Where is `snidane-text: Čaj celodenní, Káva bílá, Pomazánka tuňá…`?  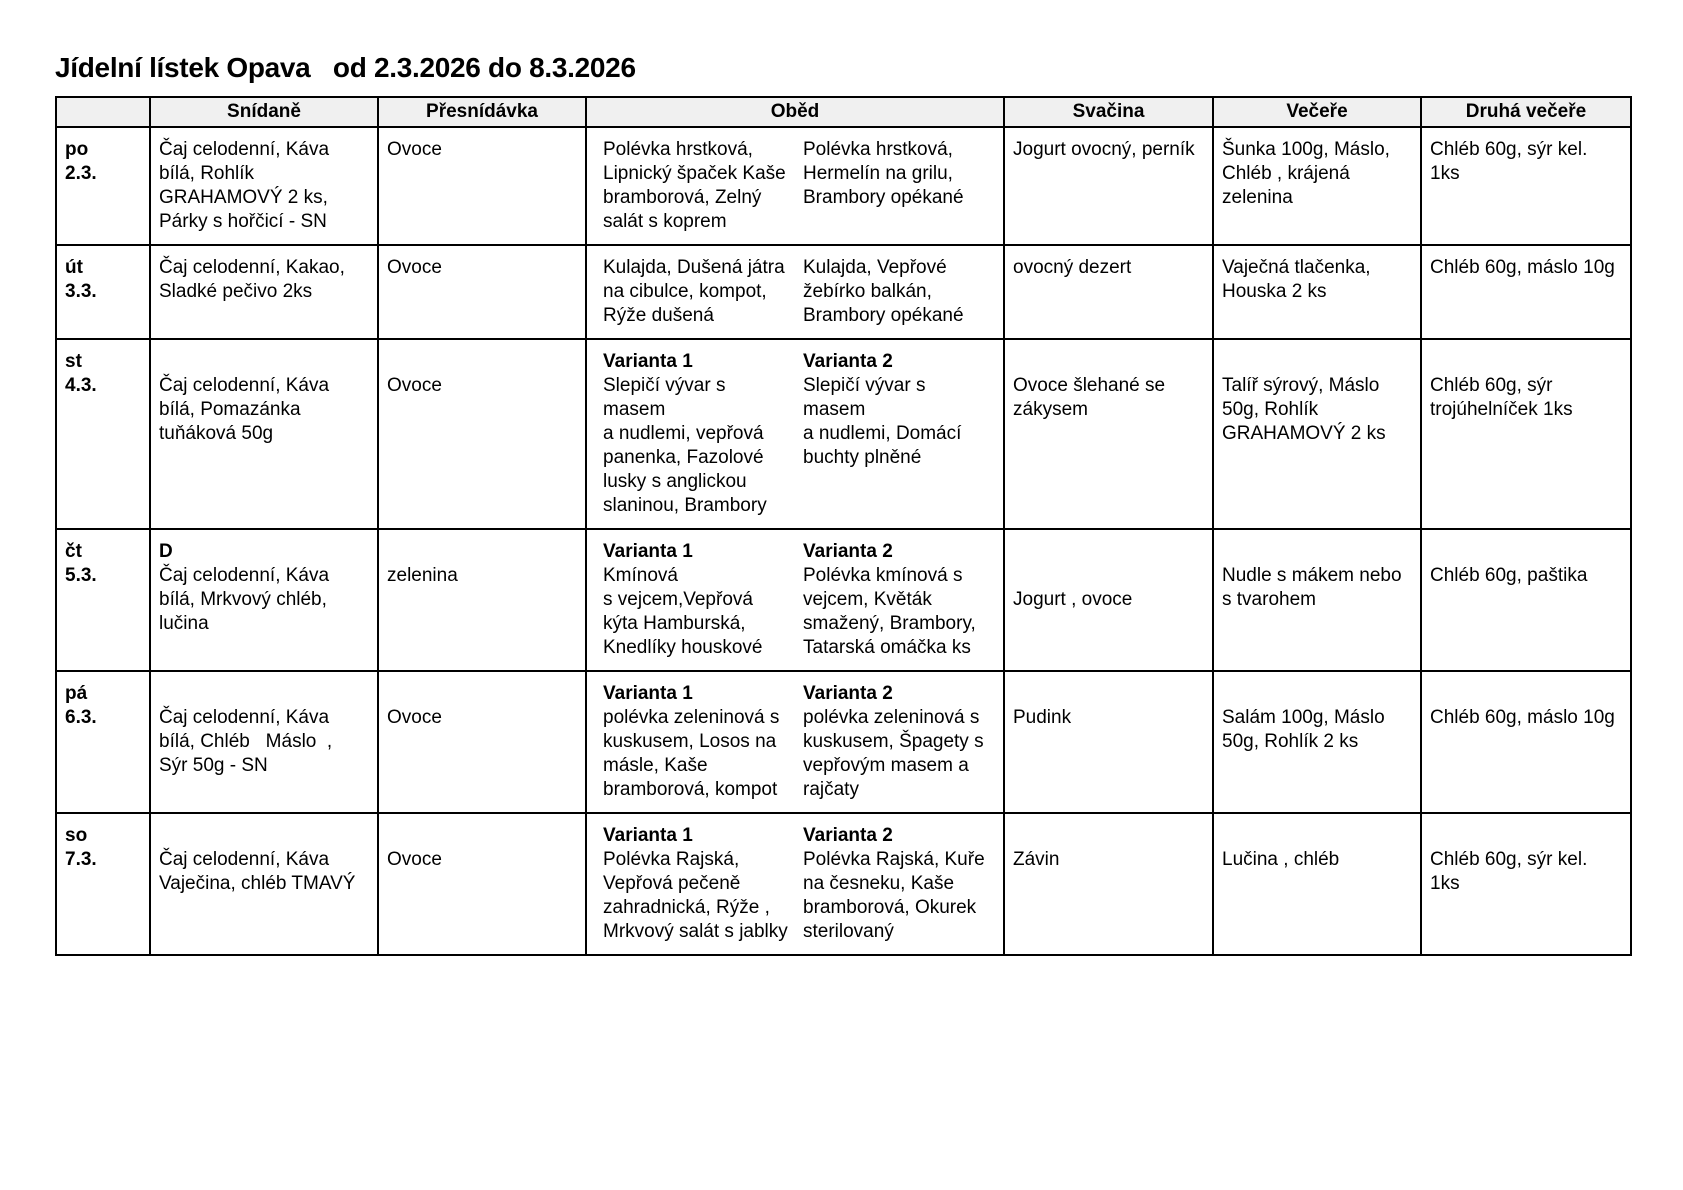
snidane-text: Čaj celodenní, Káva bílá, Pomazánka tuňá… is located at coordinates (244, 409).